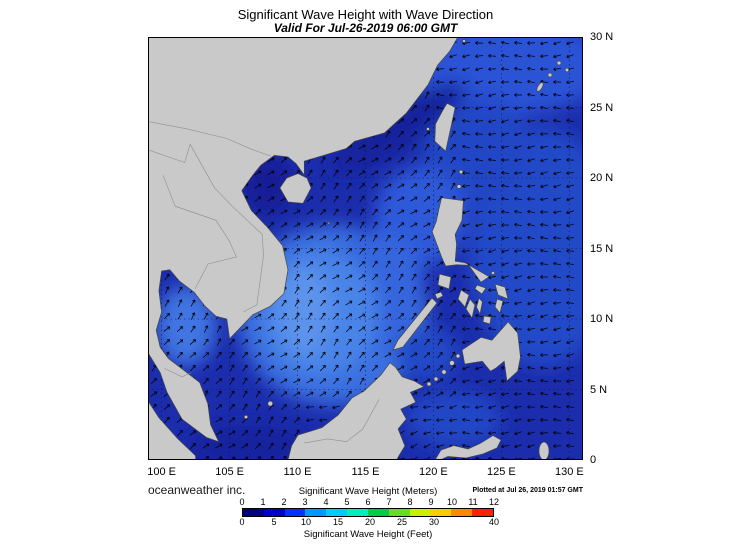 The image size is (755, 560). What do you see at coordinates (197, 490) in the screenshot?
I see `credit-text: oceanweather inc.` at bounding box center [197, 490].